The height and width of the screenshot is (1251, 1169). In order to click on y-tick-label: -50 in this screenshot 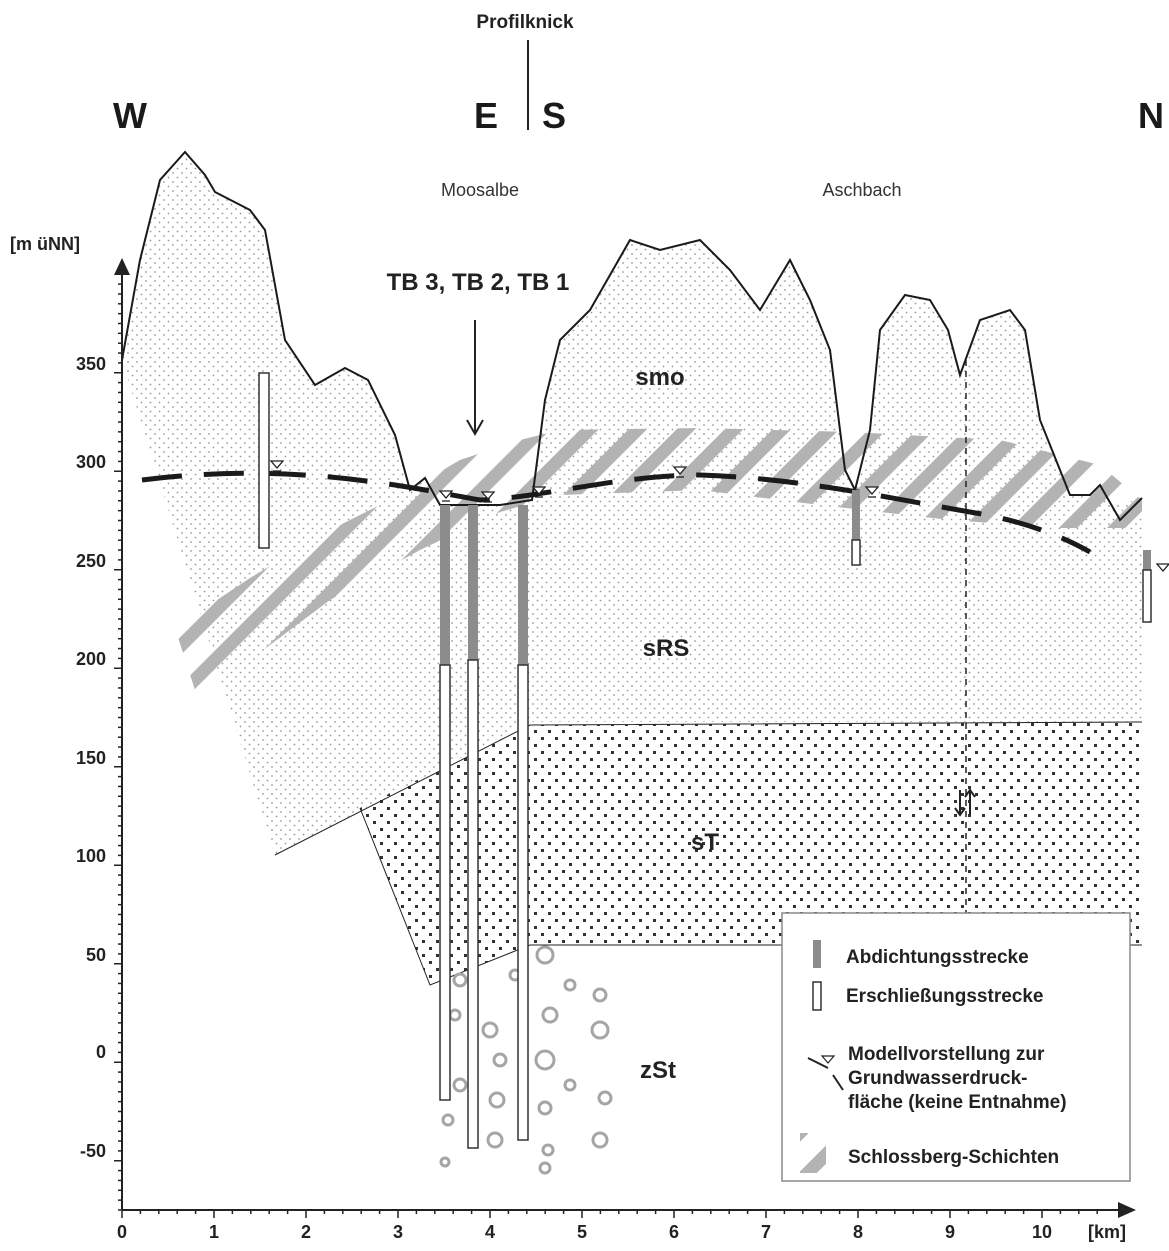, I will do `click(93, 1151)`.